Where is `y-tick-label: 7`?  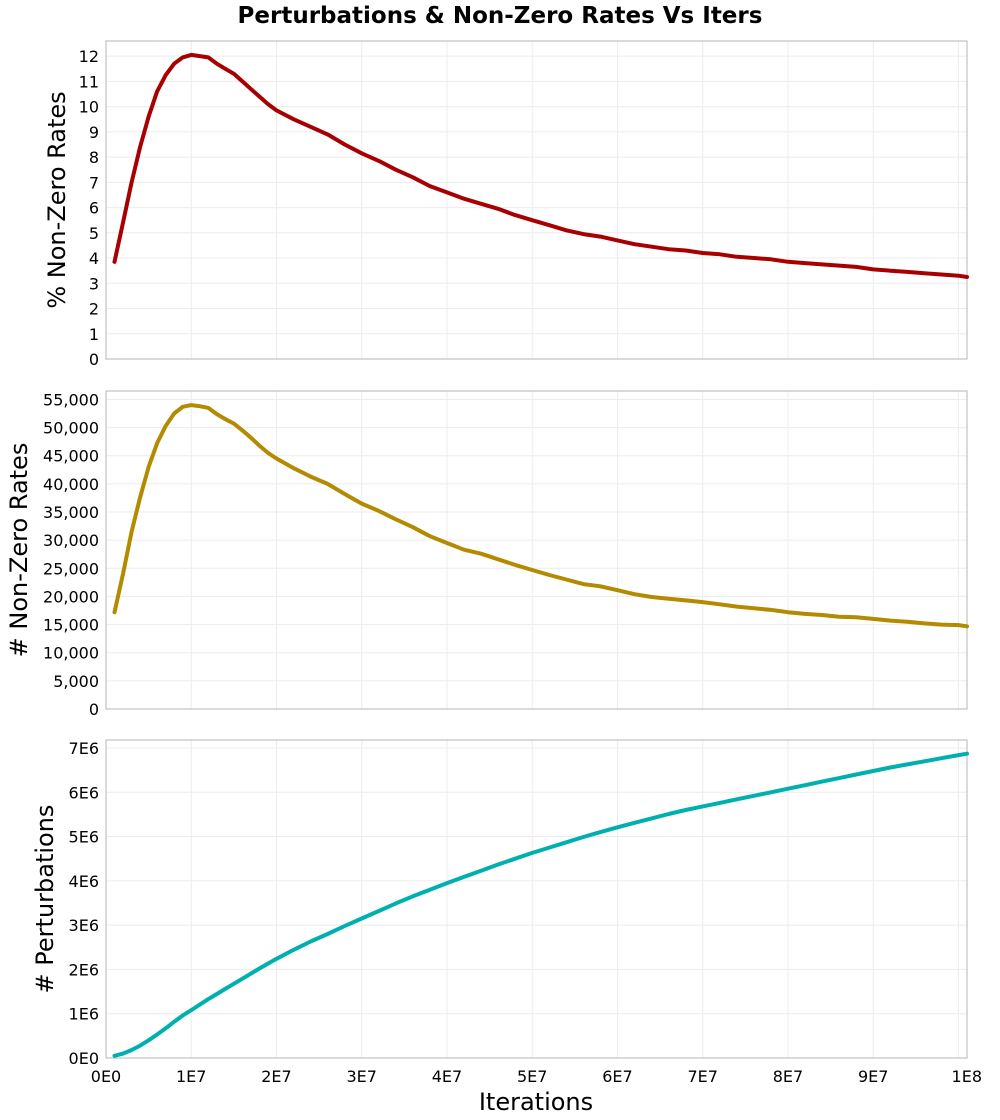 y-tick-label: 7 is located at coordinates (94, 182).